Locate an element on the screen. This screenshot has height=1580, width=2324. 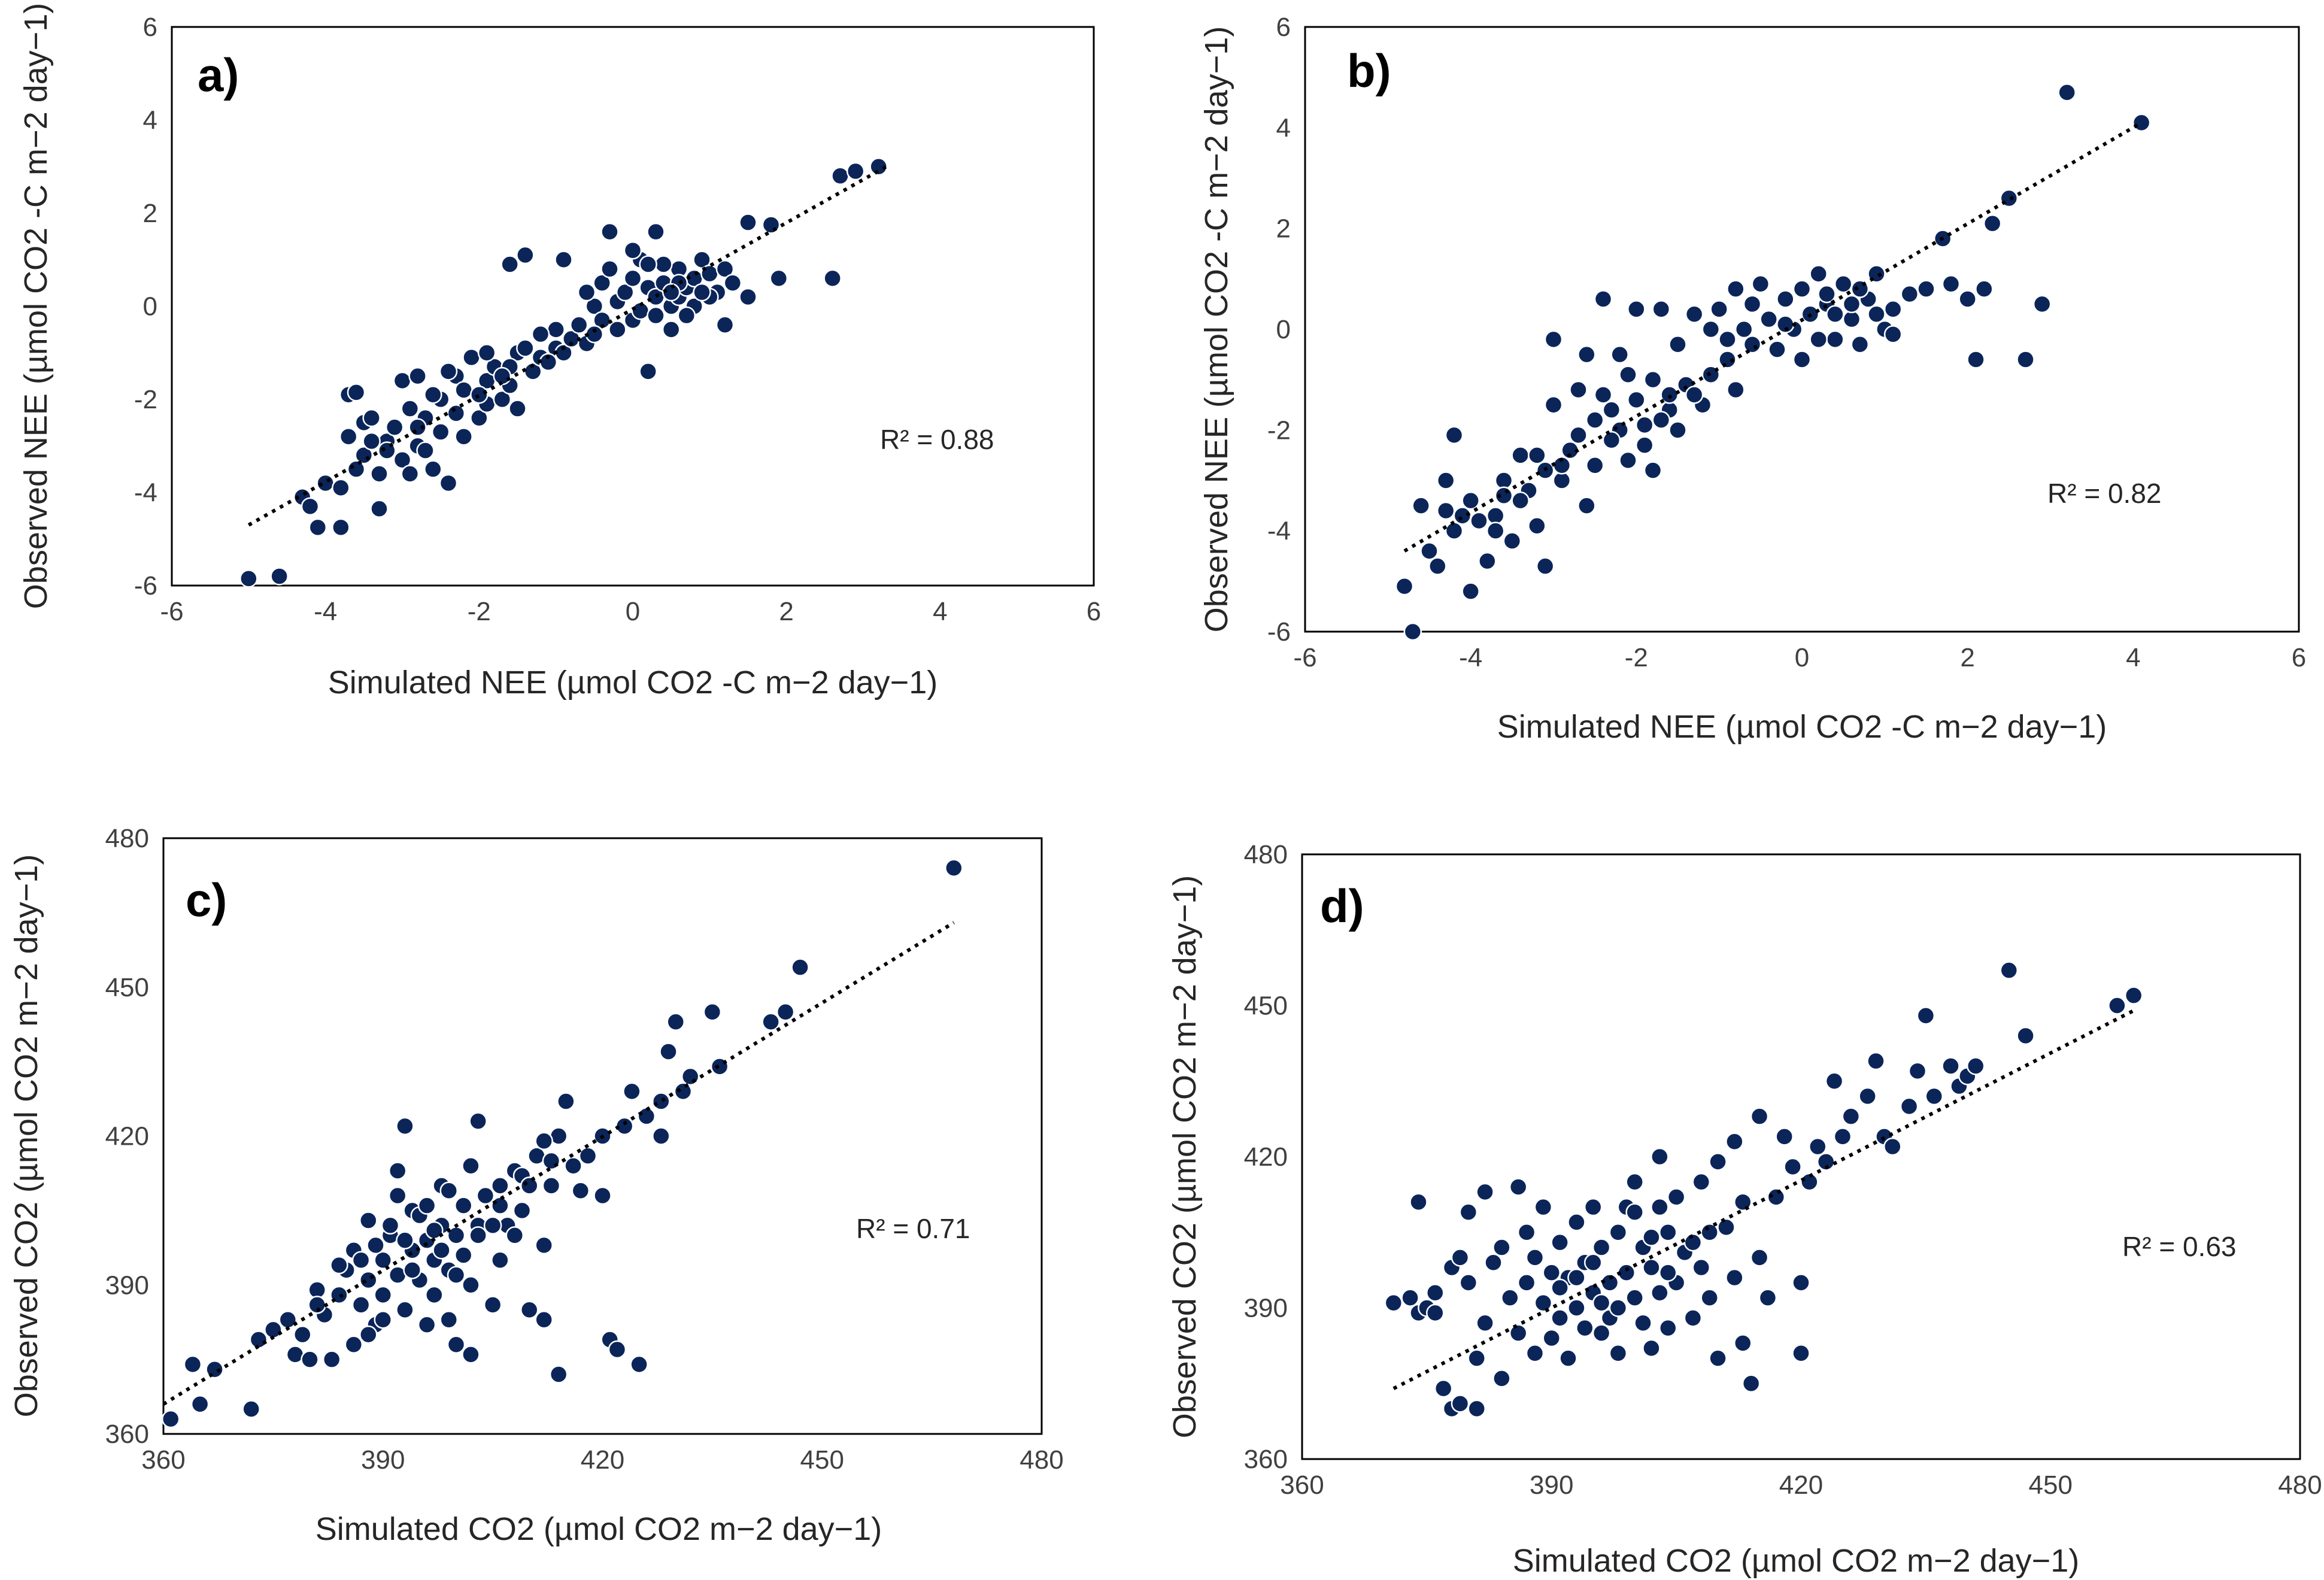
x-tick-label-a: -2 is located at coordinates (479, 611).